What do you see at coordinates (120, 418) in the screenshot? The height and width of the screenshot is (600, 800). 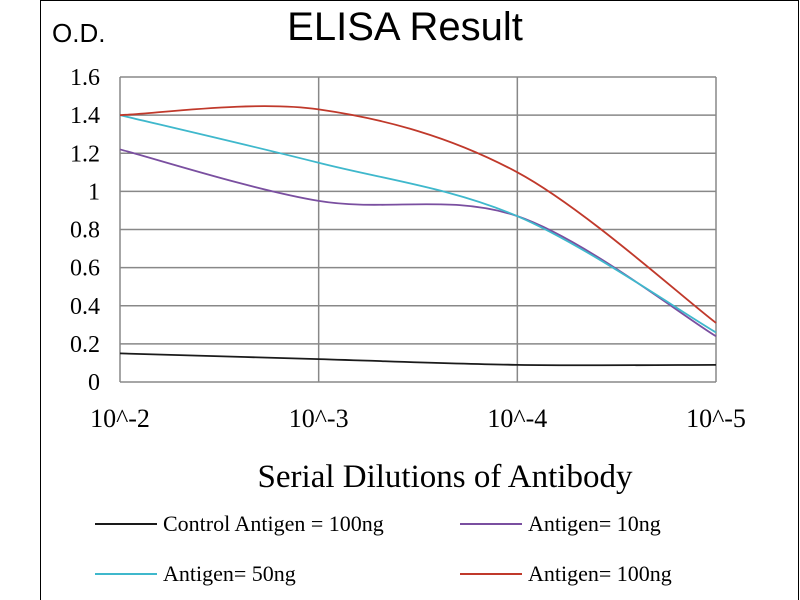 I see `x-tick-label: 10^-2` at bounding box center [120, 418].